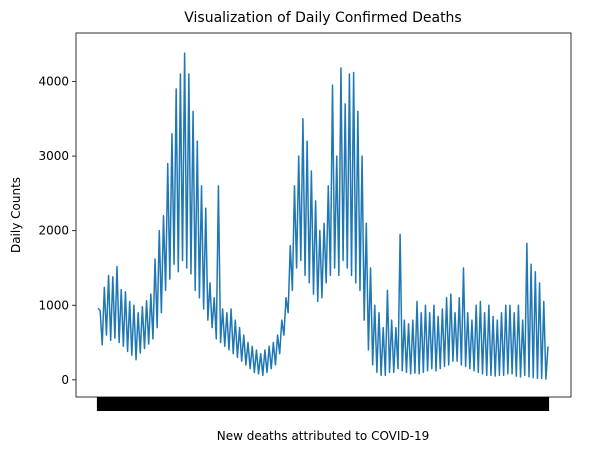 The width and height of the screenshot is (593, 453). What do you see at coordinates (53, 231) in the screenshot?
I see `y-tick-label: 2000` at bounding box center [53, 231].